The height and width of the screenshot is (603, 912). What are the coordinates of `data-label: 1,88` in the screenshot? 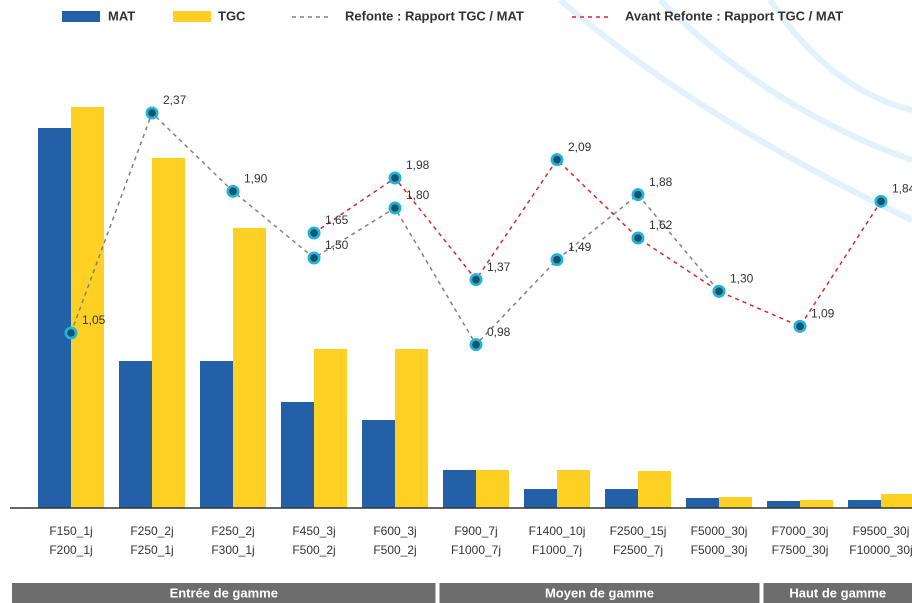 It's located at (661, 182).